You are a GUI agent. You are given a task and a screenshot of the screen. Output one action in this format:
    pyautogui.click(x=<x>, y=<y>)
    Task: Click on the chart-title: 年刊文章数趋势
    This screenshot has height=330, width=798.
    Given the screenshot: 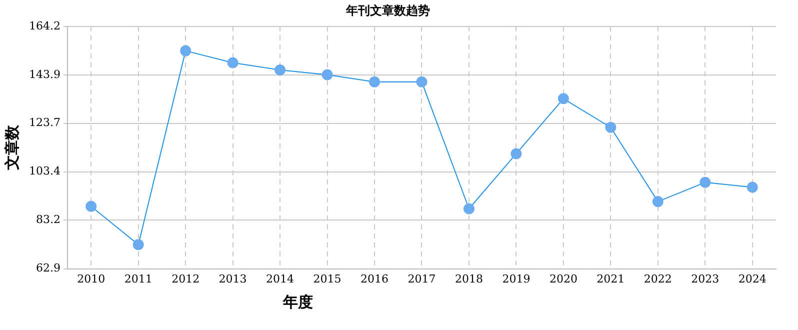 What is the action you would take?
    pyautogui.click(x=387, y=10)
    